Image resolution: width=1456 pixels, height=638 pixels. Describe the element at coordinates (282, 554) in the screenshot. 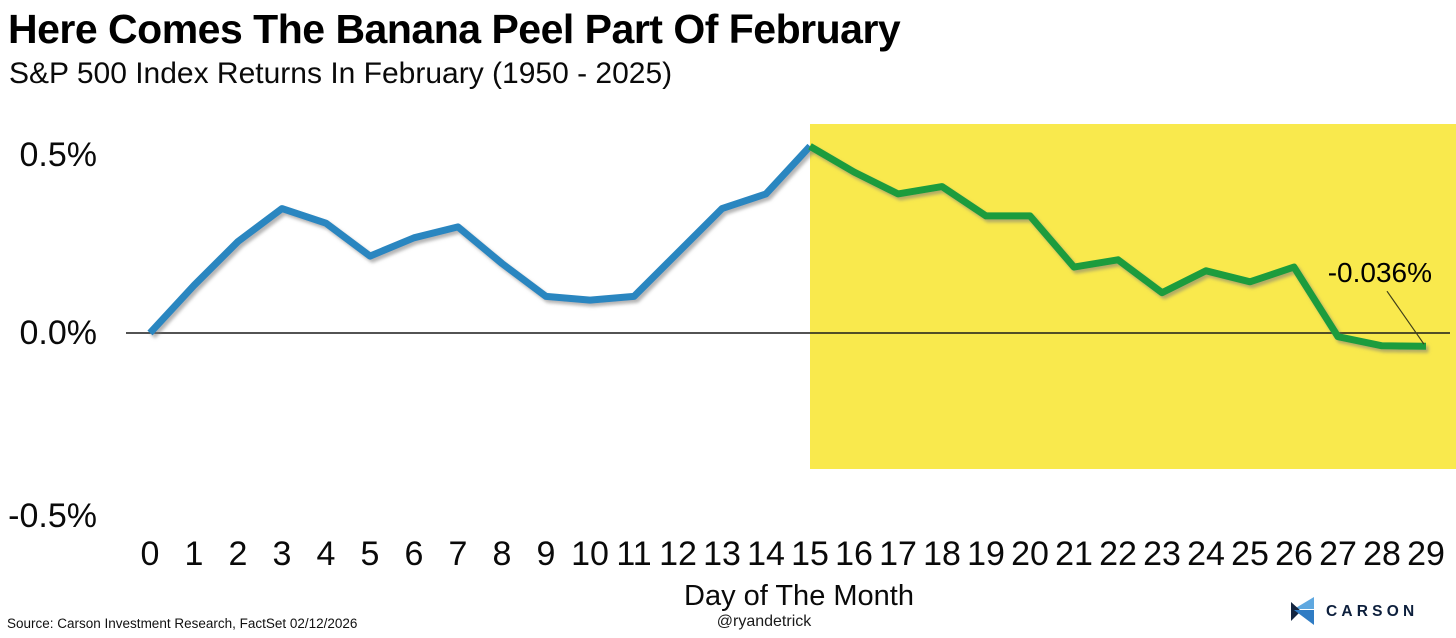

I see `x-tick-label: 3` at that location.